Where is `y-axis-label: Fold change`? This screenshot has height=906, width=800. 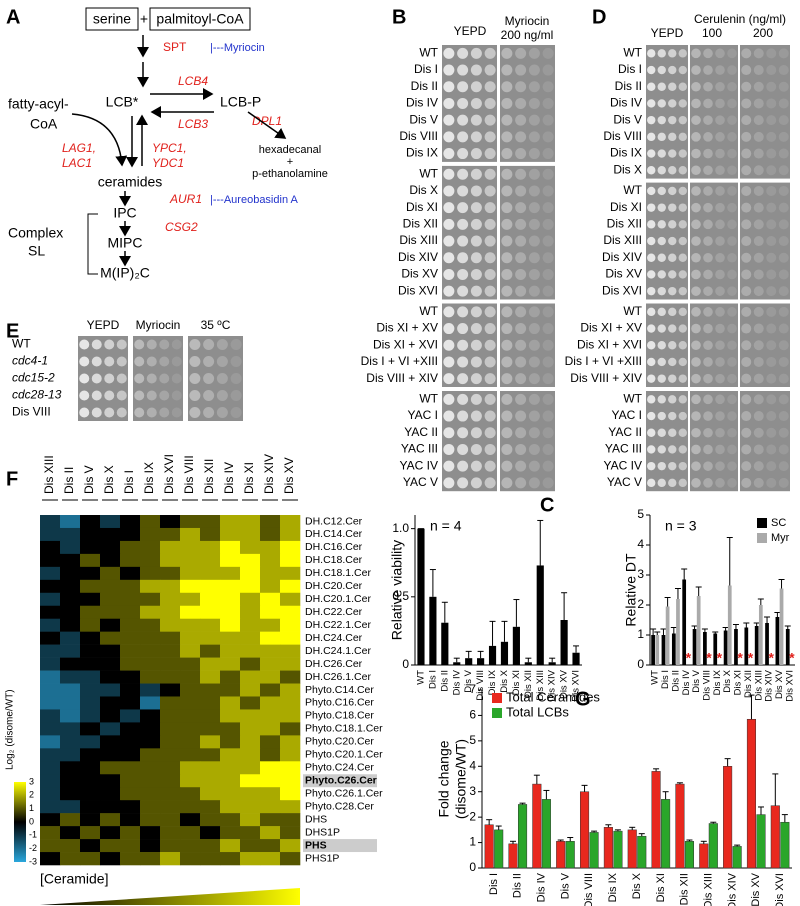 y-axis-label: Fold change is located at coordinates (444, 778).